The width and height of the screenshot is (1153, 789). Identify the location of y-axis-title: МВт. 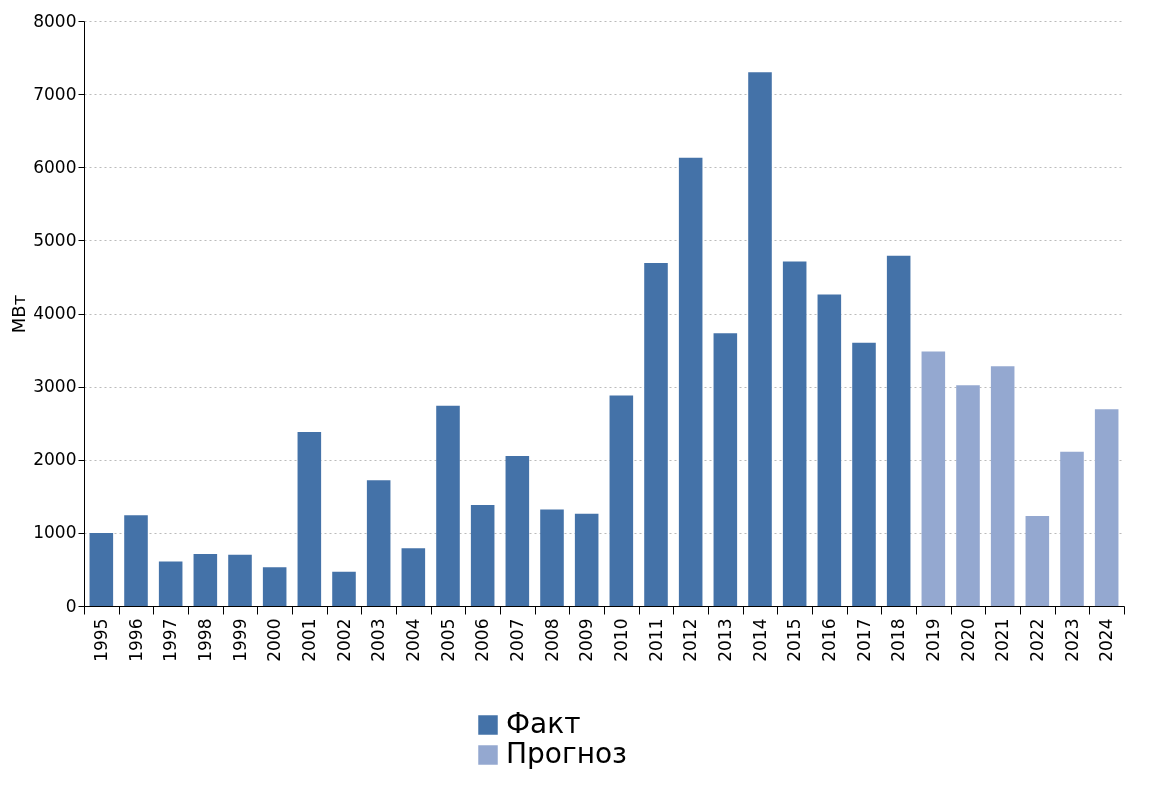
(19, 314).